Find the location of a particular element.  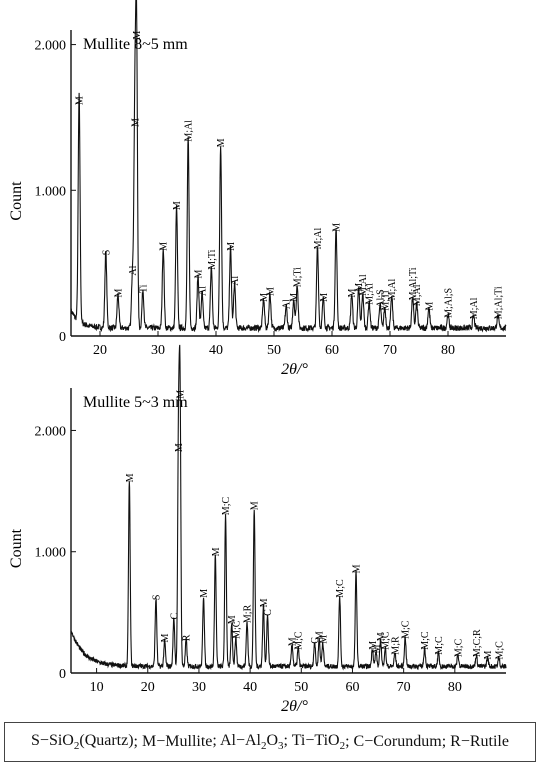

y-axis-label: Count is located at coordinates (16, 201).